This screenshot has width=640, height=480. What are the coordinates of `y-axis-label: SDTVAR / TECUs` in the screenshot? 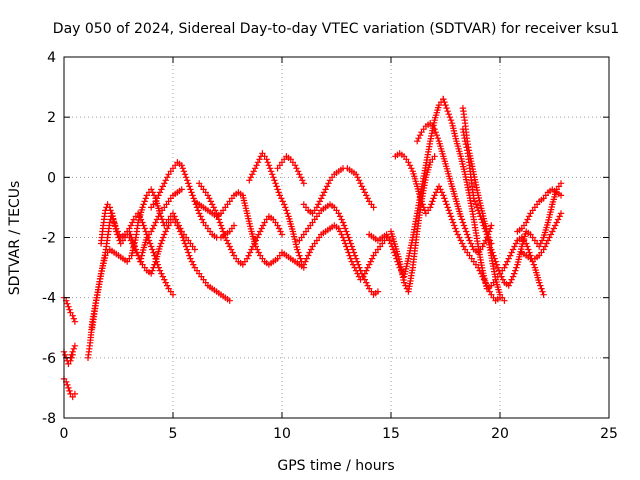 It's located at (15, 238).